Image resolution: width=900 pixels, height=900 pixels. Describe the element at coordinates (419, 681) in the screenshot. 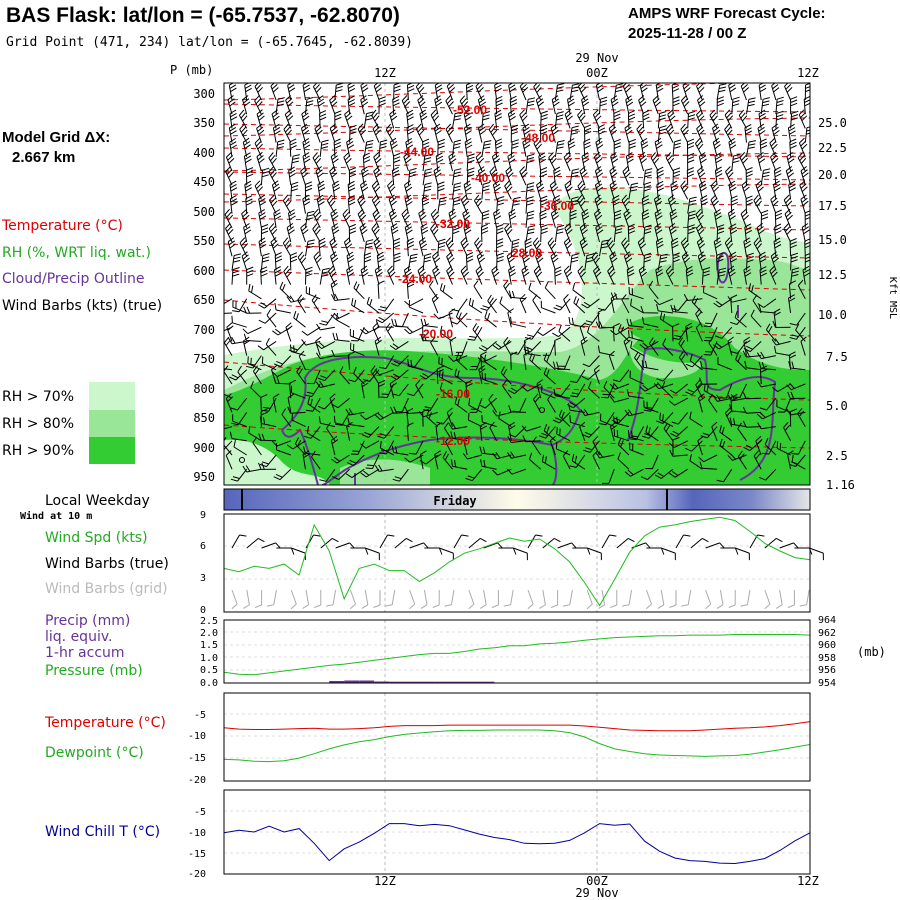

I see `precip-bars` at that location.